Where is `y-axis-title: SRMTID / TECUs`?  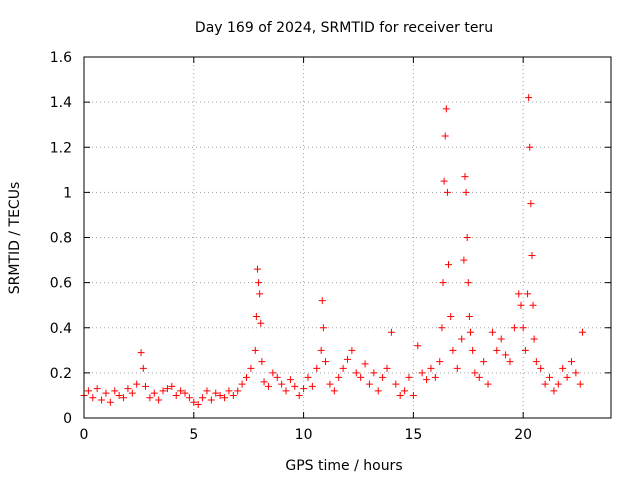 y-axis-title: SRMTID / TECUs is located at coordinates (15, 238).